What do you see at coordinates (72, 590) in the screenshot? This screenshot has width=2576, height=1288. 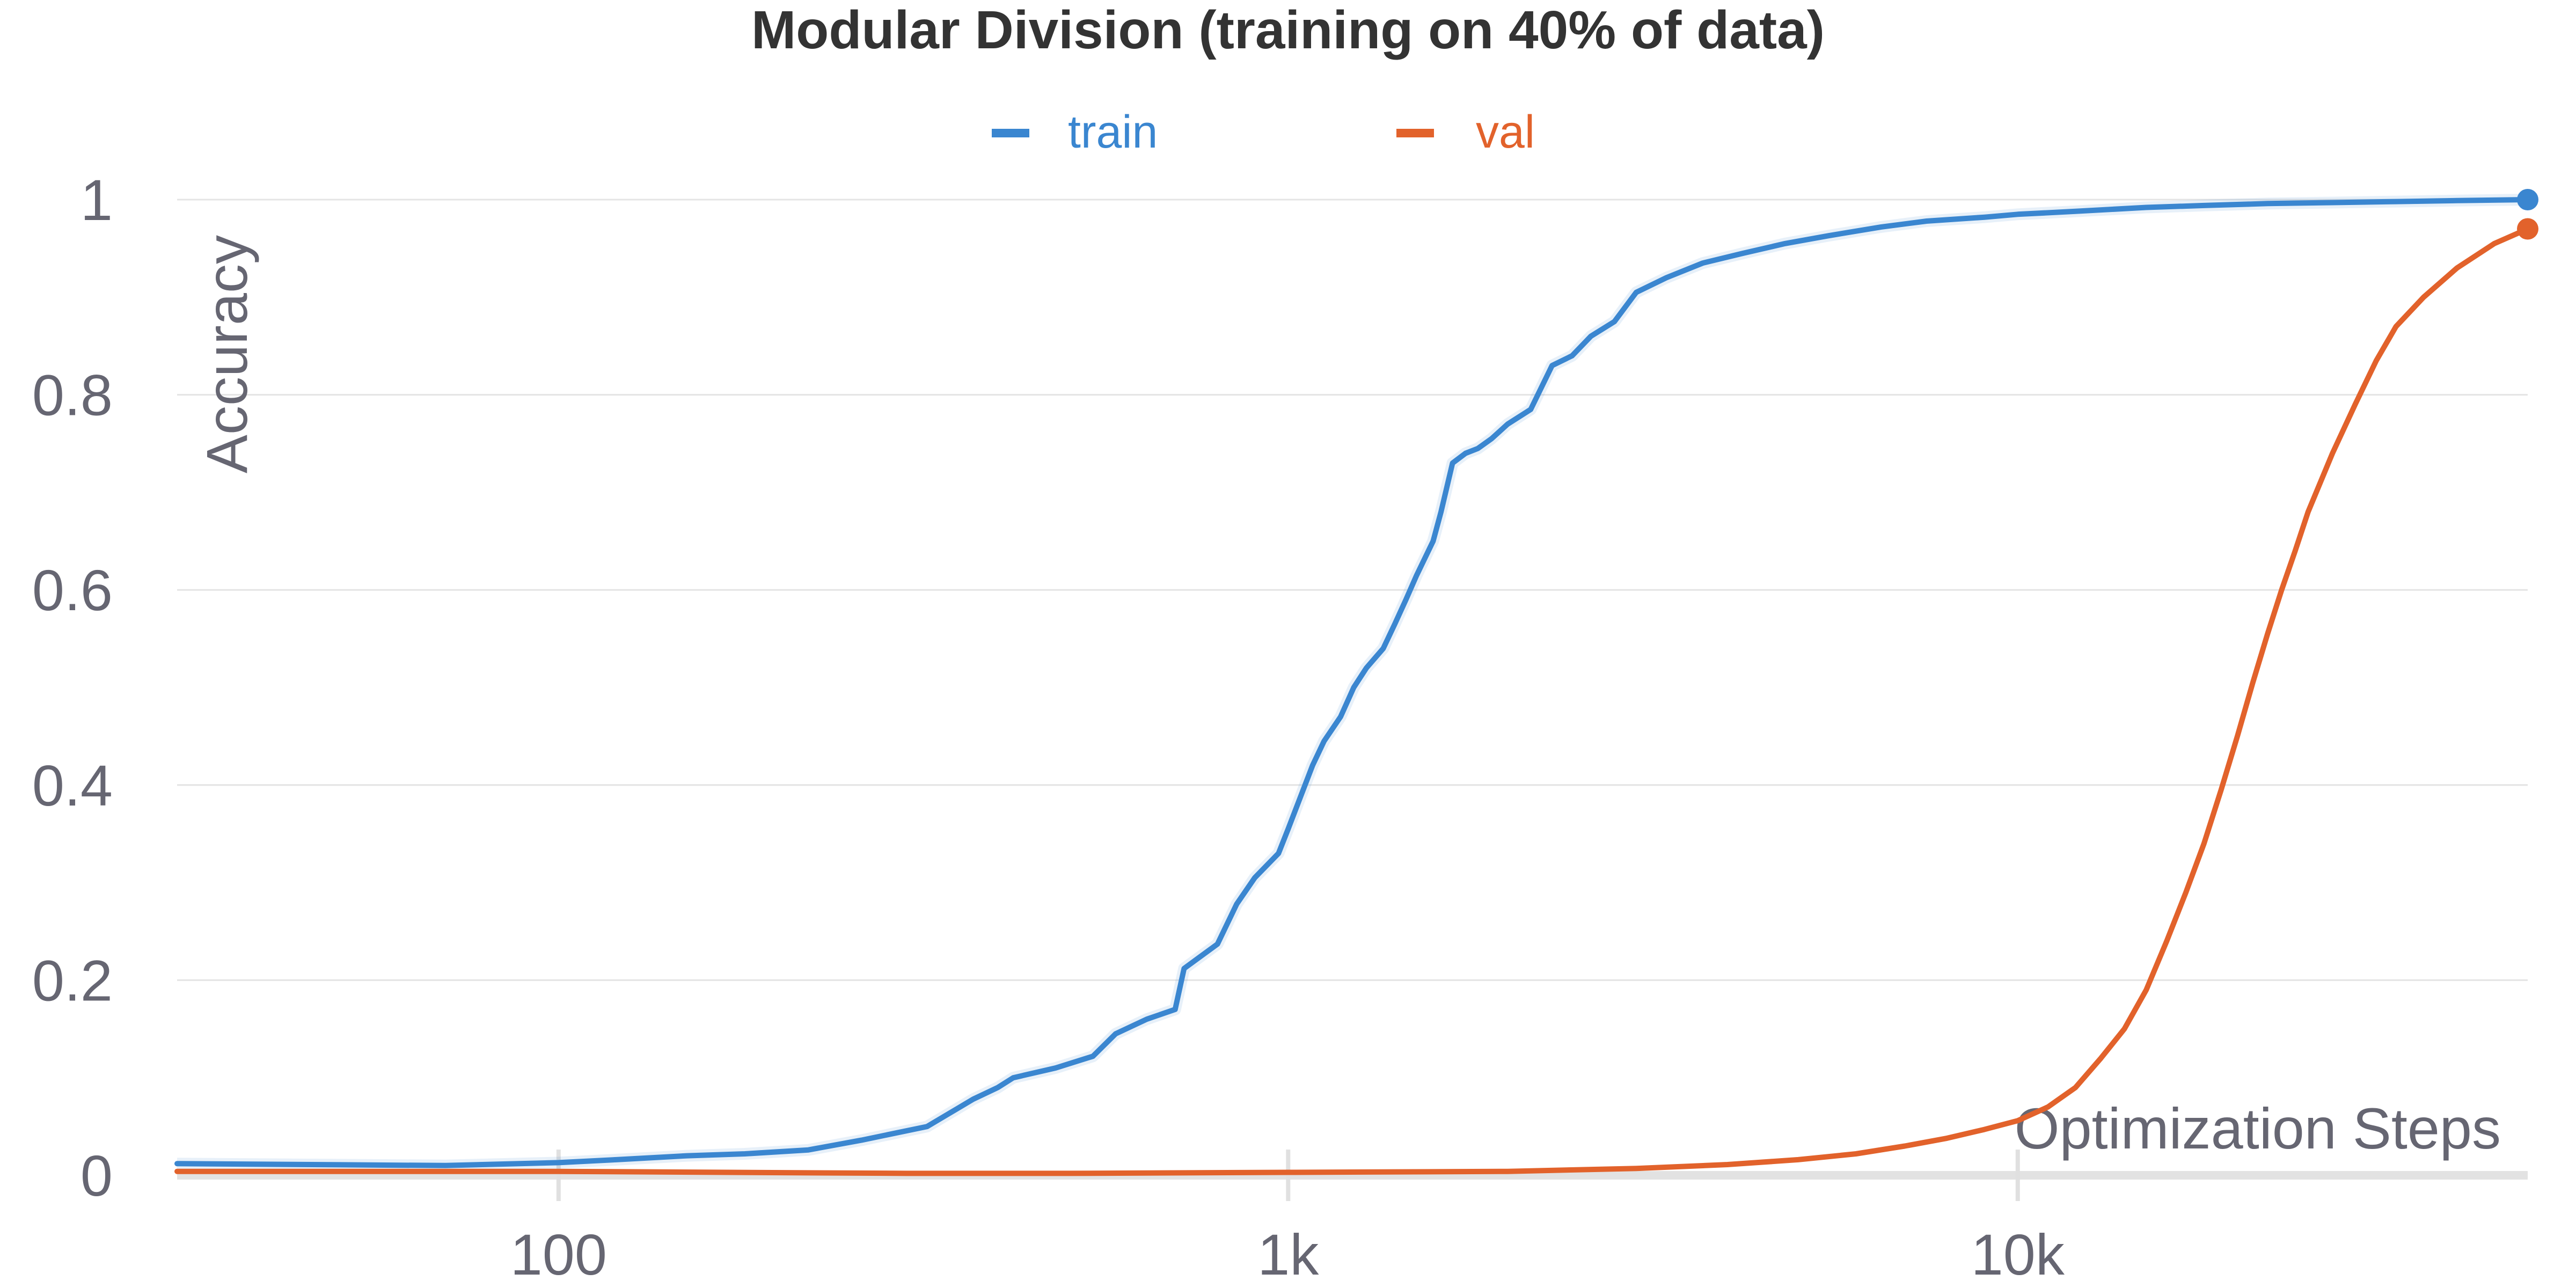 I see `y-tick-label: 0.6` at bounding box center [72, 590].